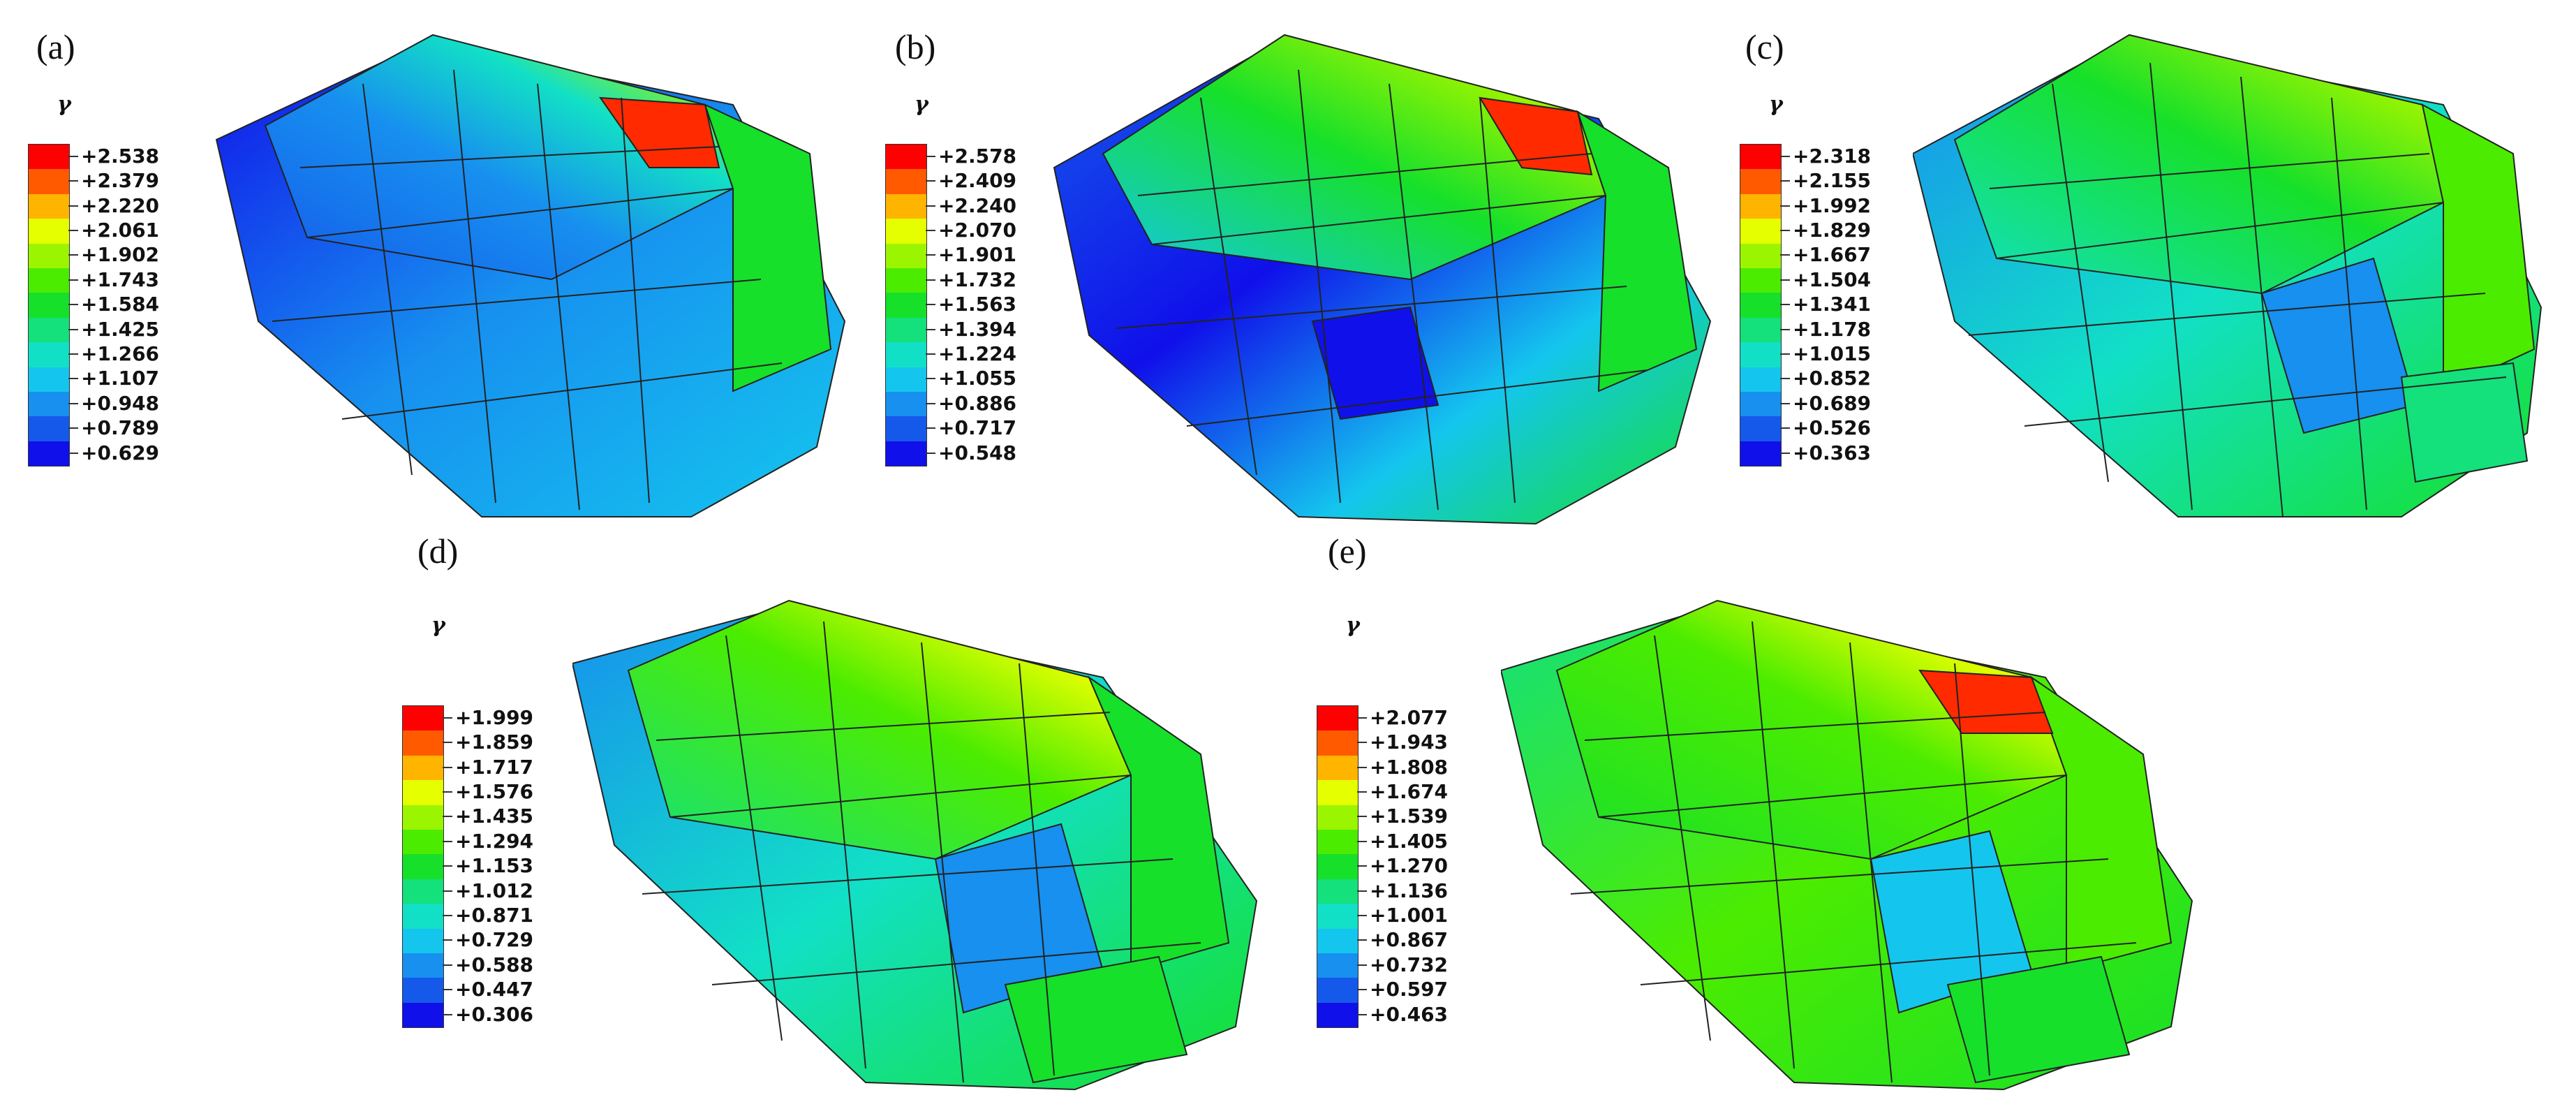 Image resolution: width=2576 pixels, height=1109 pixels. What do you see at coordinates (120, 403) in the screenshot?
I see `legend-value: +0.948` at bounding box center [120, 403].